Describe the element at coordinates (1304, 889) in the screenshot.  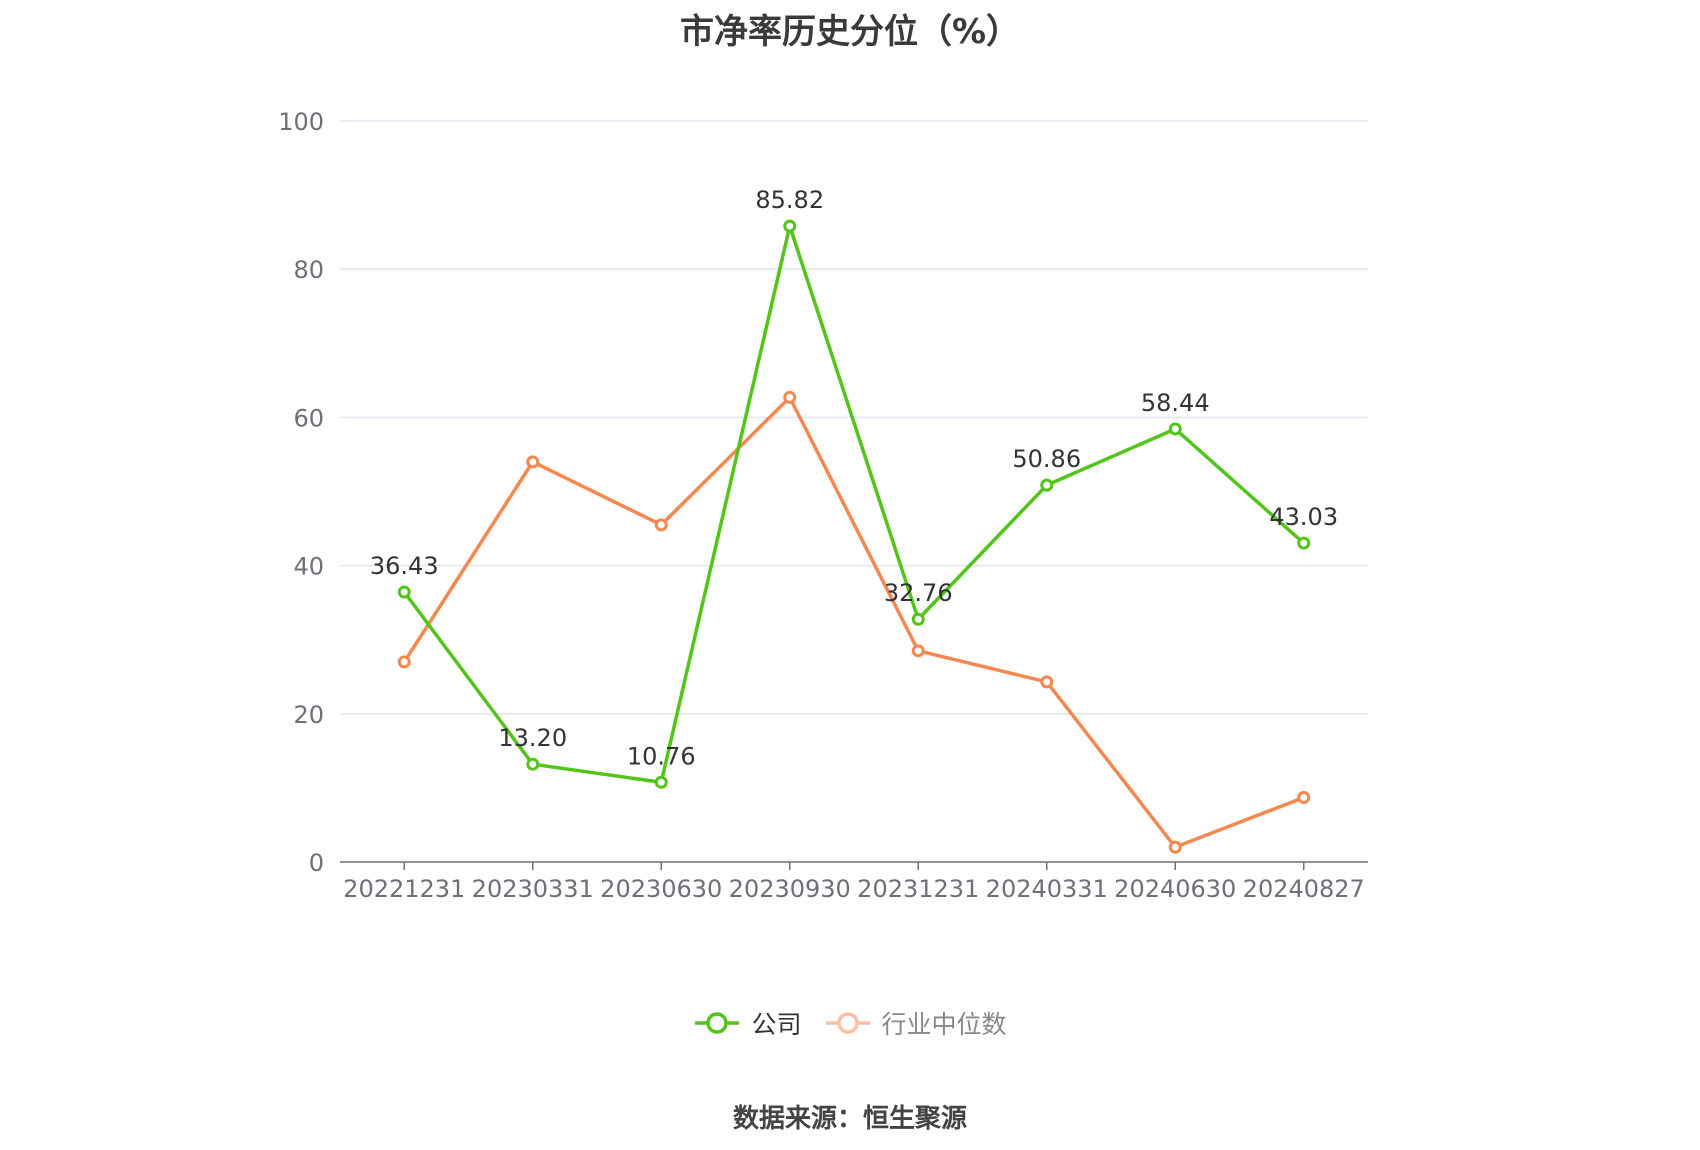
I see `x-tick-label-7: 20240827` at that location.